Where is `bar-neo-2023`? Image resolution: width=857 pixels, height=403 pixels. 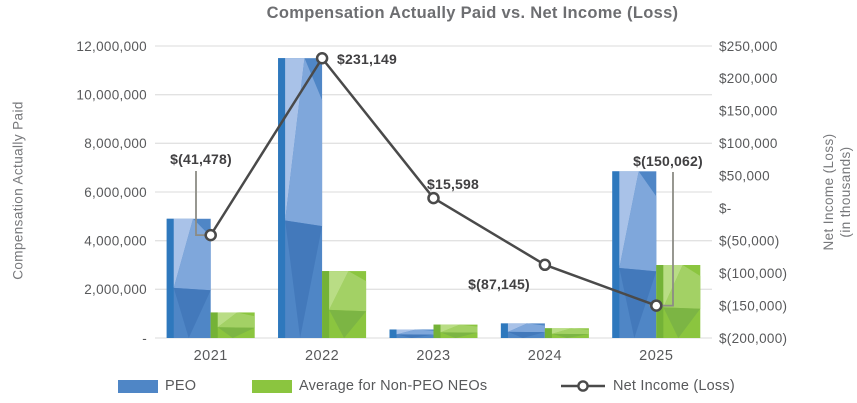
bar-neo-2023 is located at coordinates (455, 331).